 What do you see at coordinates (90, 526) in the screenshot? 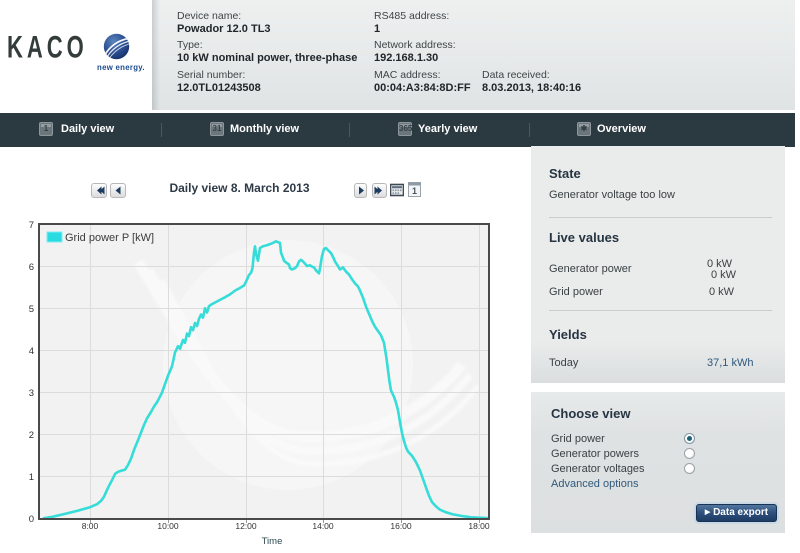
I see `svg-text: 8:00` at bounding box center [90, 526].